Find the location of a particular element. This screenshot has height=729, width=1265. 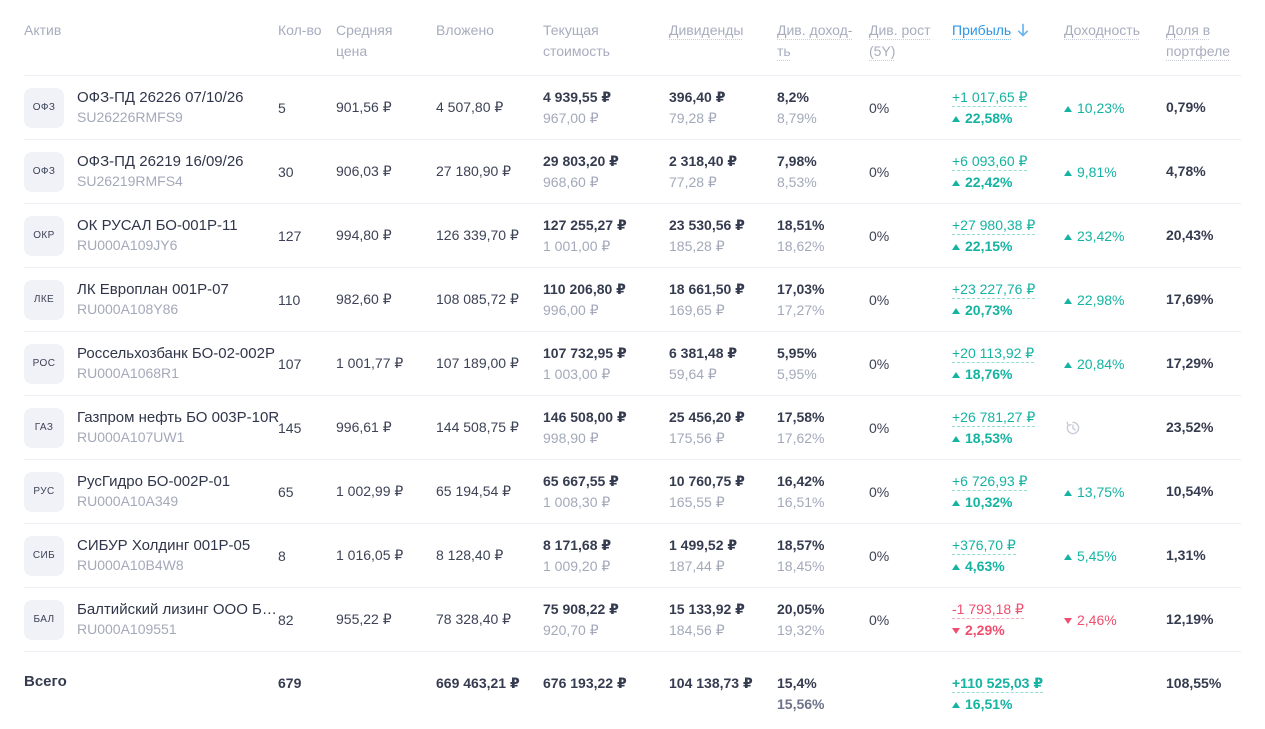

current-value-cell: 29 803,20 ₽ 968,60 ₽ is located at coordinates (606, 171).